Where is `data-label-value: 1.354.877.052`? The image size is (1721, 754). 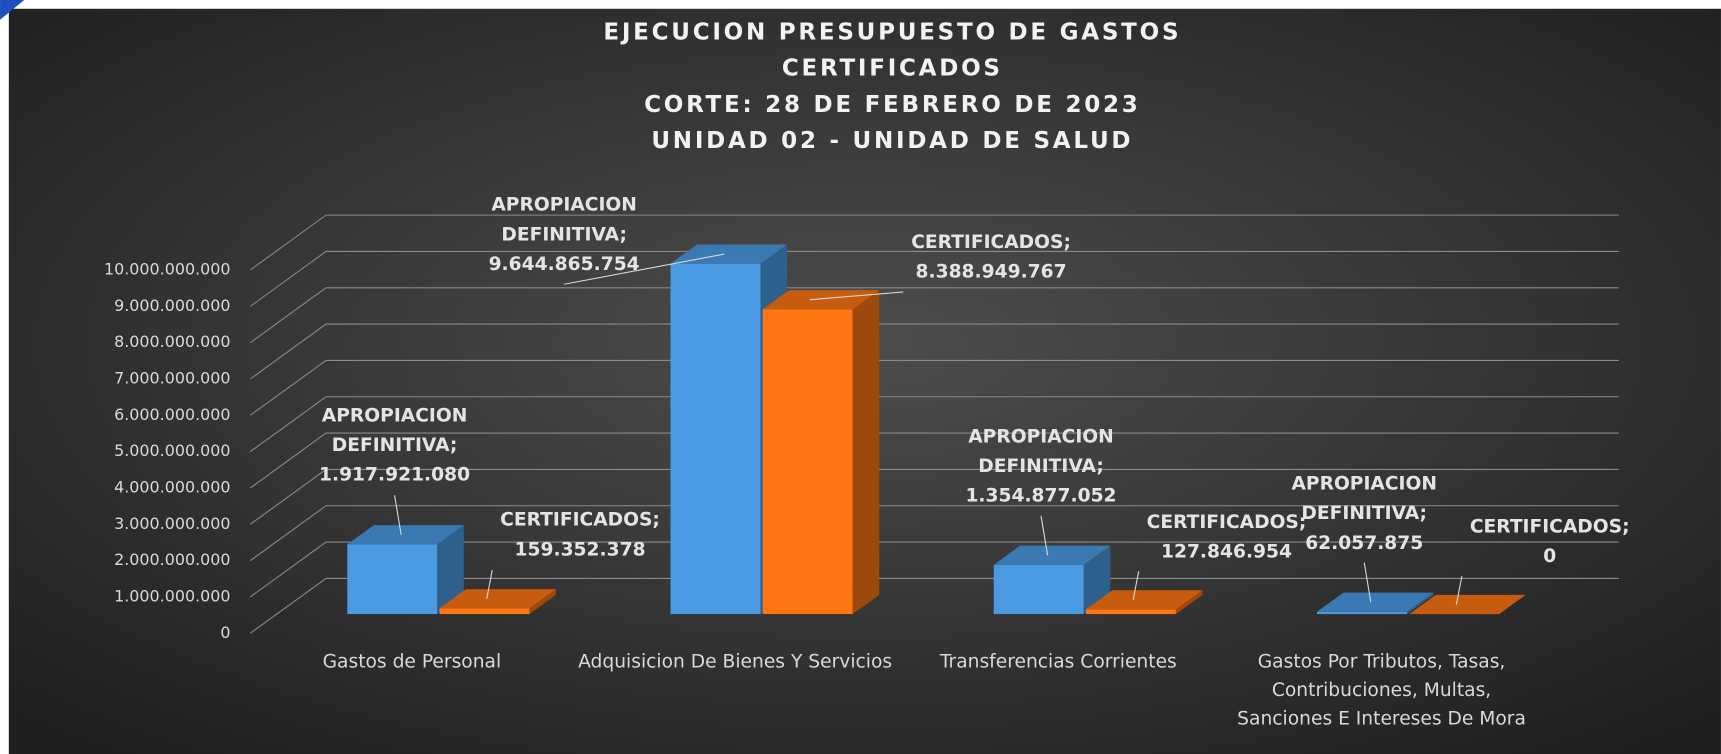
data-label-value: 1.354.877.052 is located at coordinates (1041, 495).